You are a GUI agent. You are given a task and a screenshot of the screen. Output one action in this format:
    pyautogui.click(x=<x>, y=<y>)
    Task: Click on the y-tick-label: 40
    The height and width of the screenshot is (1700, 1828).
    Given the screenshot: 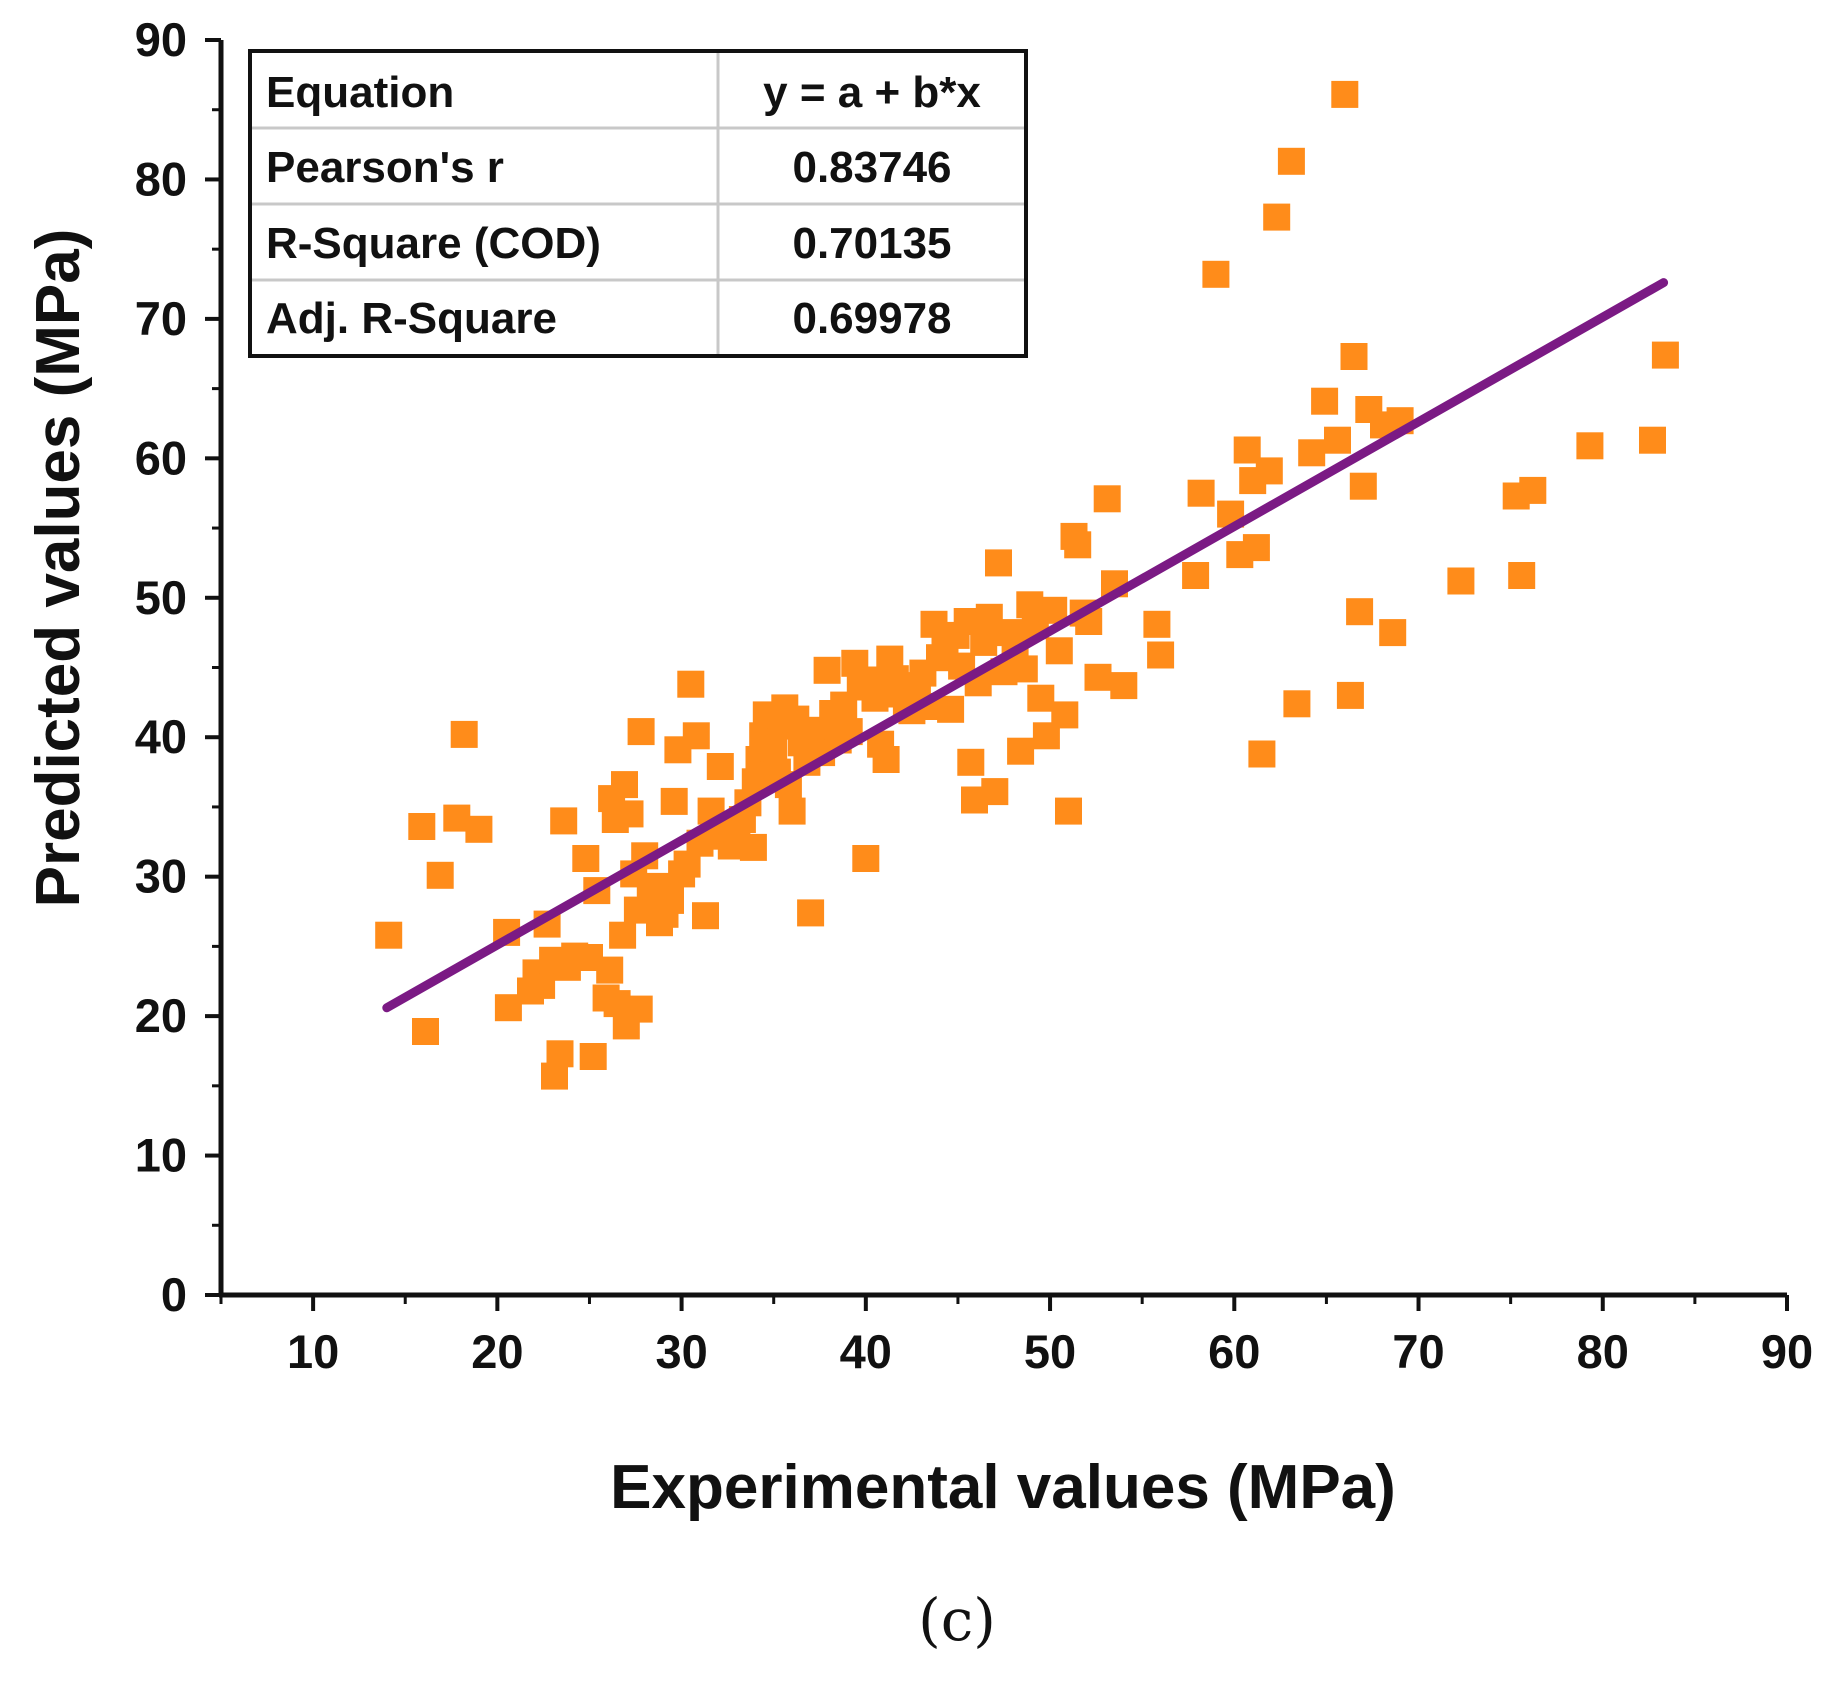 What is the action you would take?
    pyautogui.click(x=161, y=736)
    